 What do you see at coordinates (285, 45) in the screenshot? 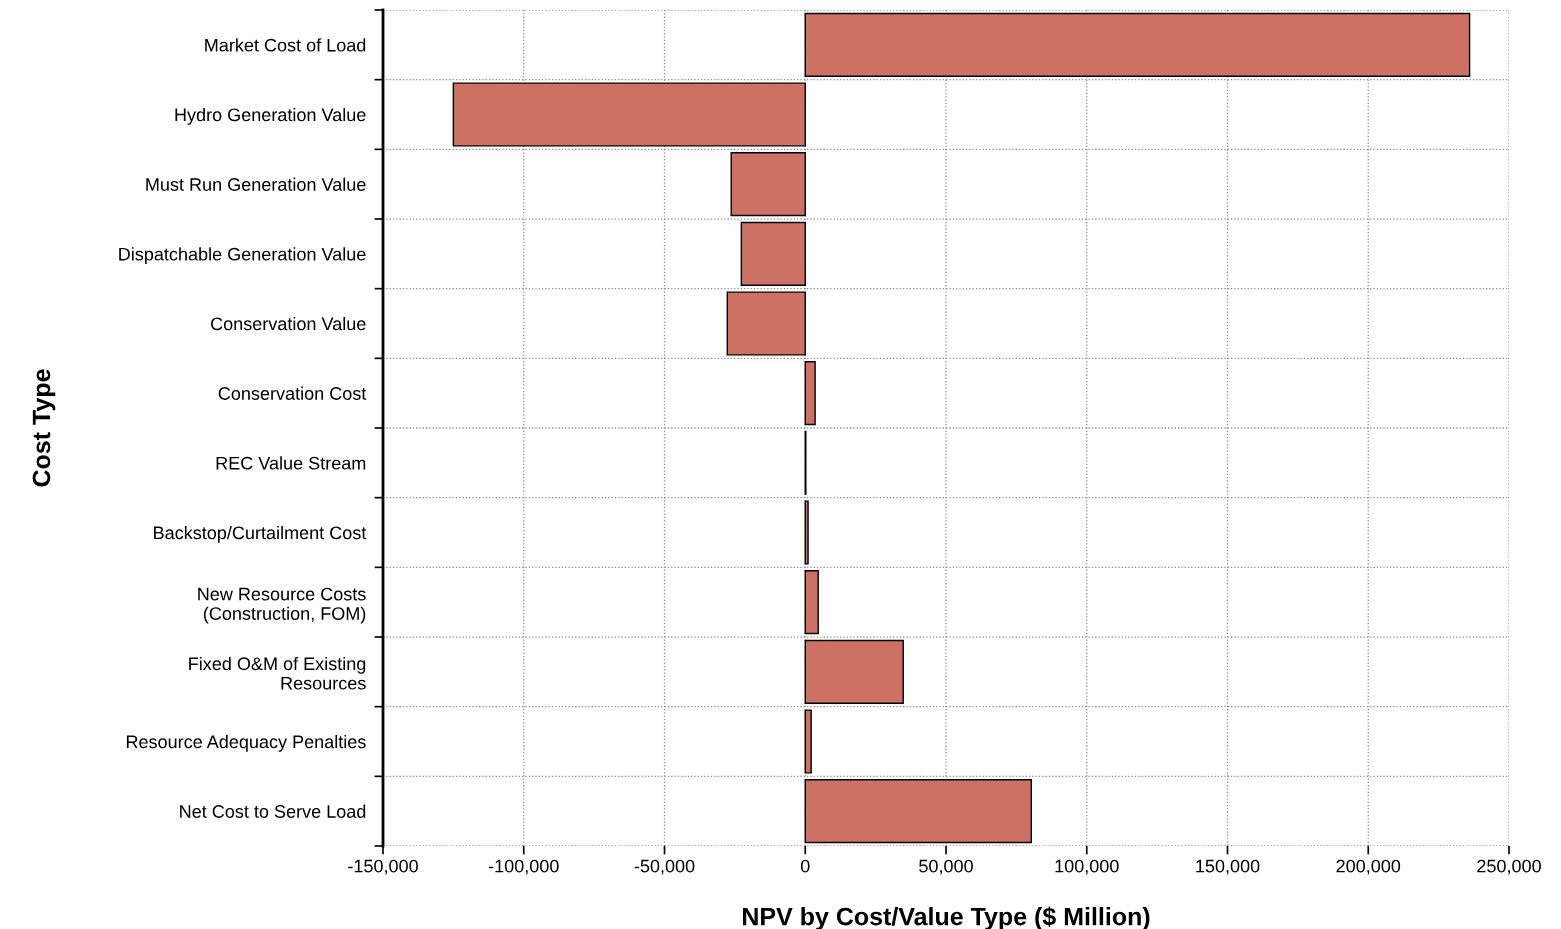
I see `y-tick-label: Market Cost of Load` at bounding box center [285, 45].